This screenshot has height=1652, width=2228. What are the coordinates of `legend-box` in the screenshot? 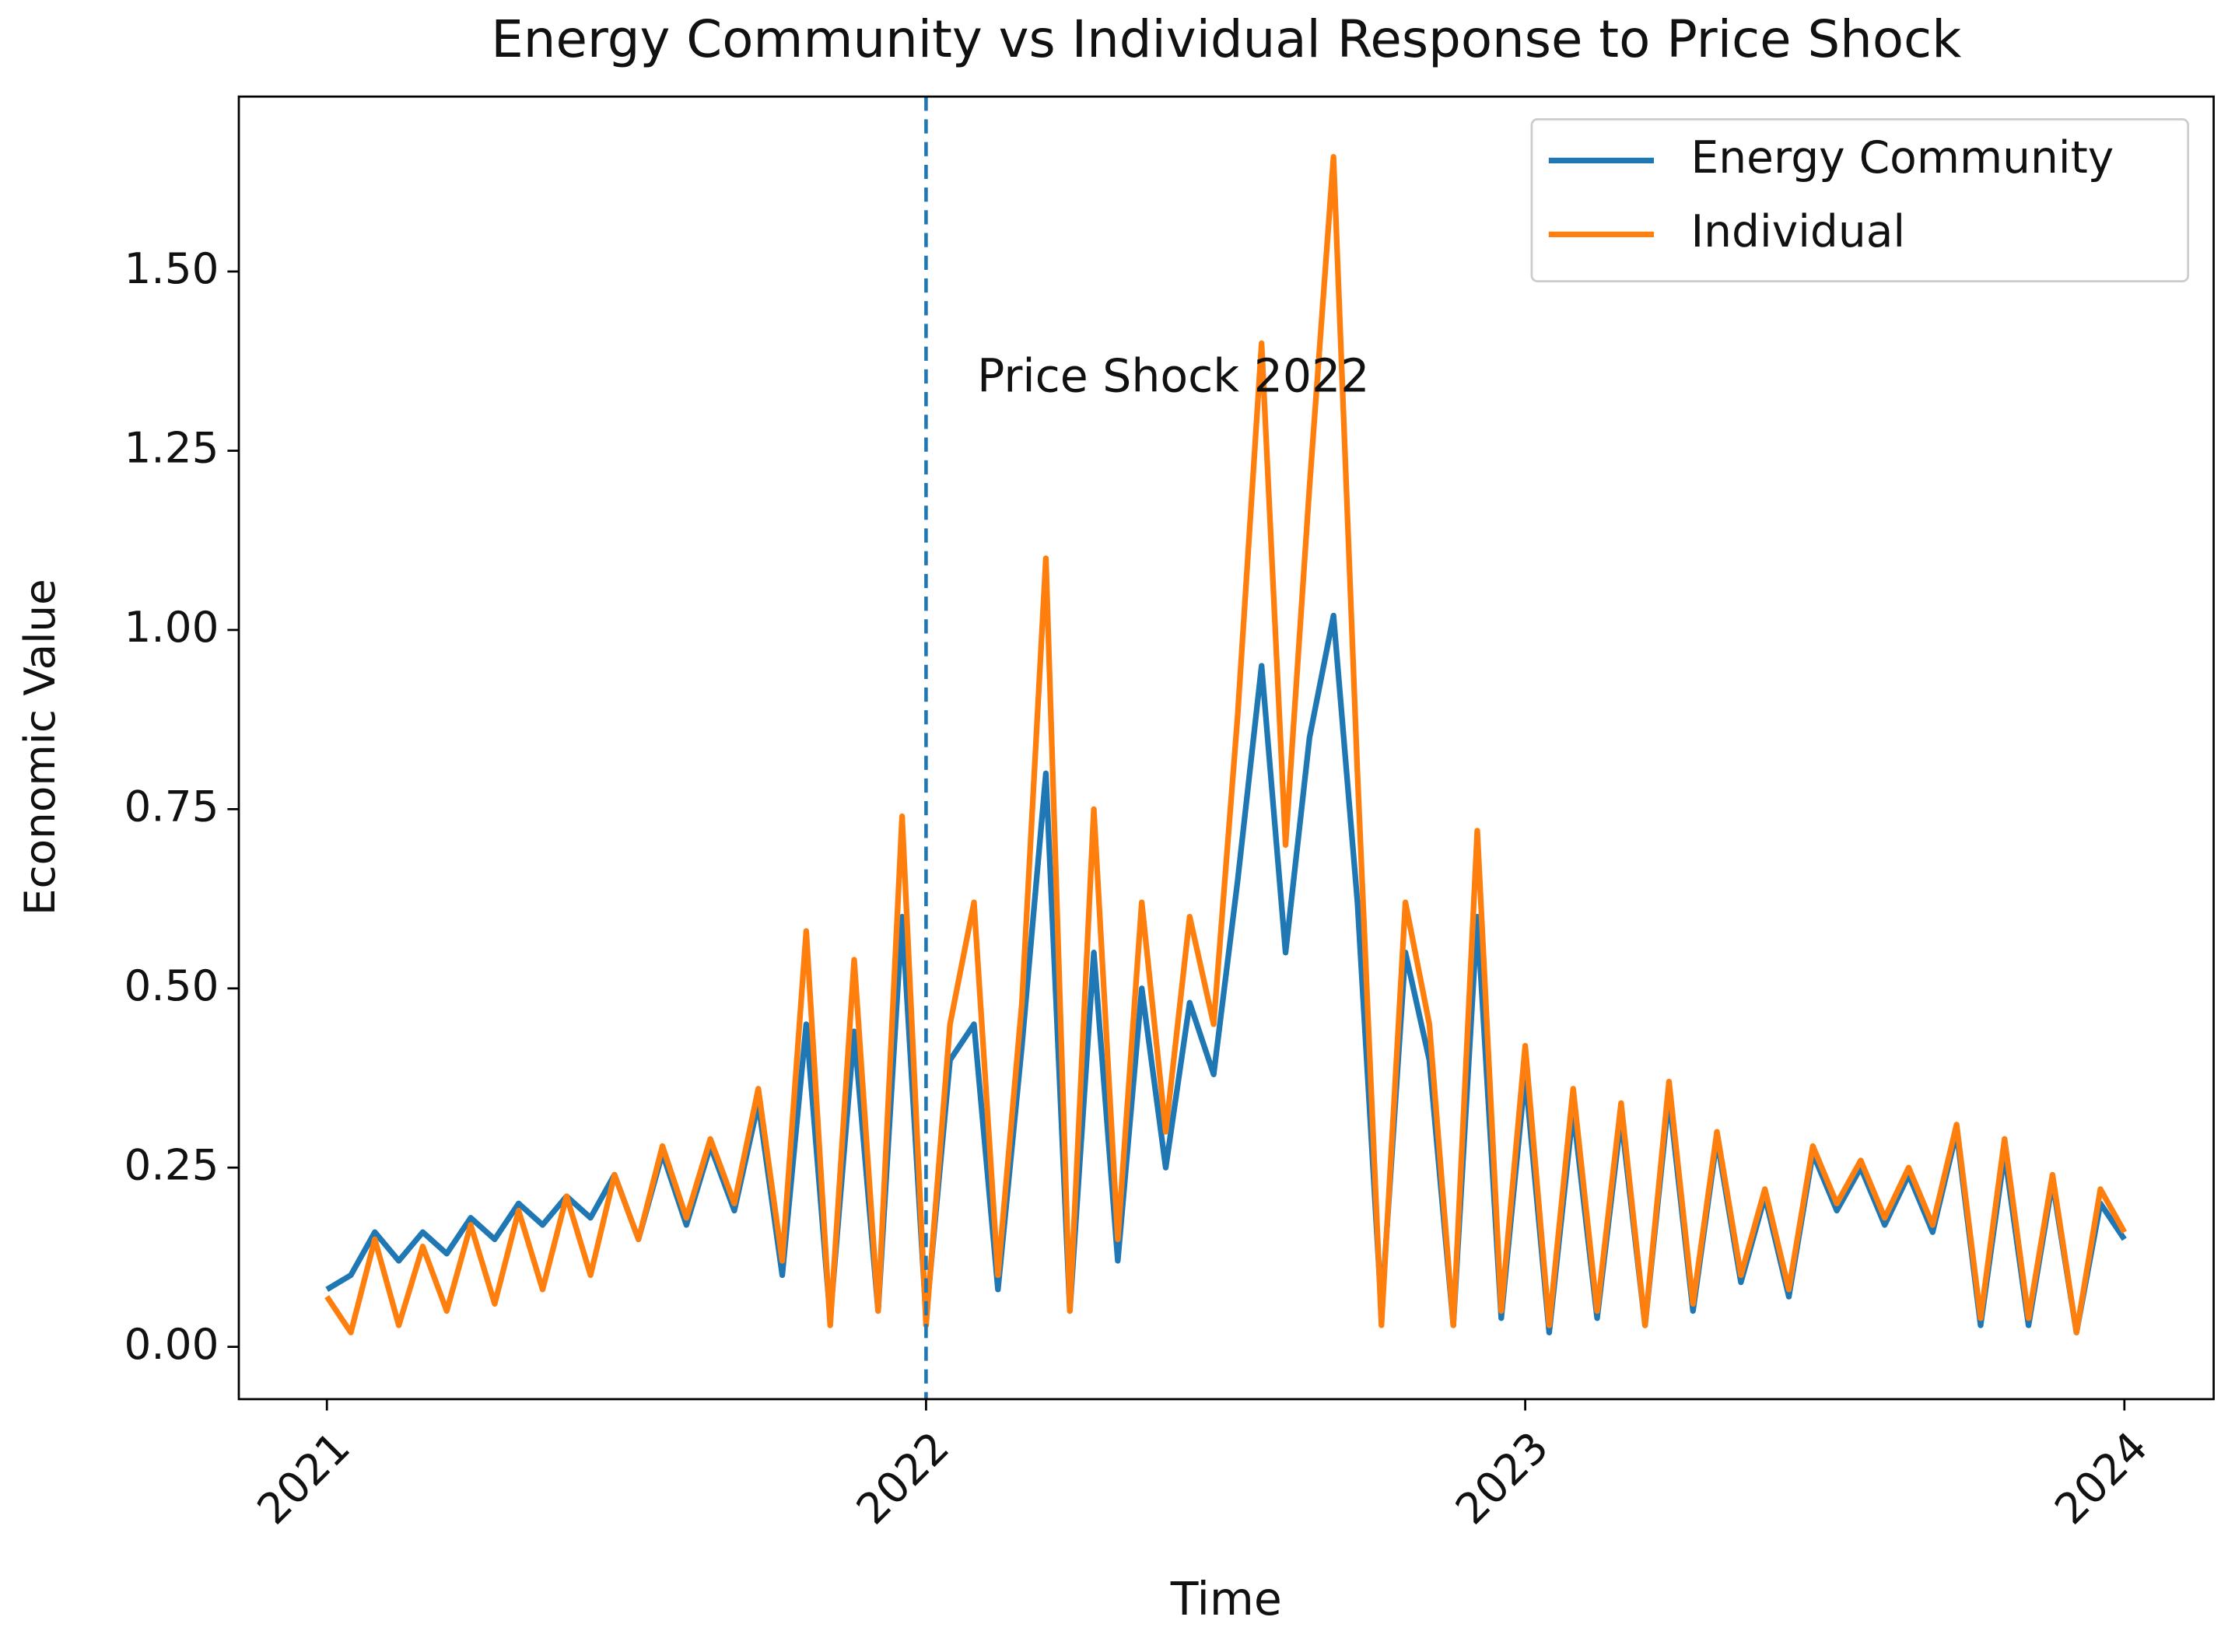 It's located at (1860, 200).